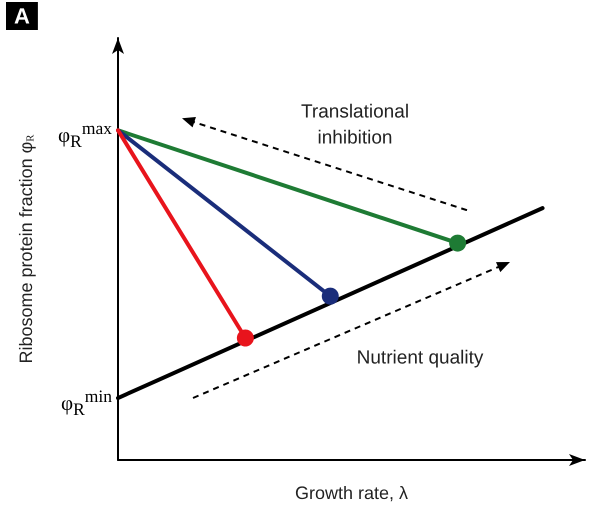 The image size is (594, 507). Describe the element at coordinates (351, 493) in the screenshot. I see `x-axis-title: Growth rate, λ` at that location.